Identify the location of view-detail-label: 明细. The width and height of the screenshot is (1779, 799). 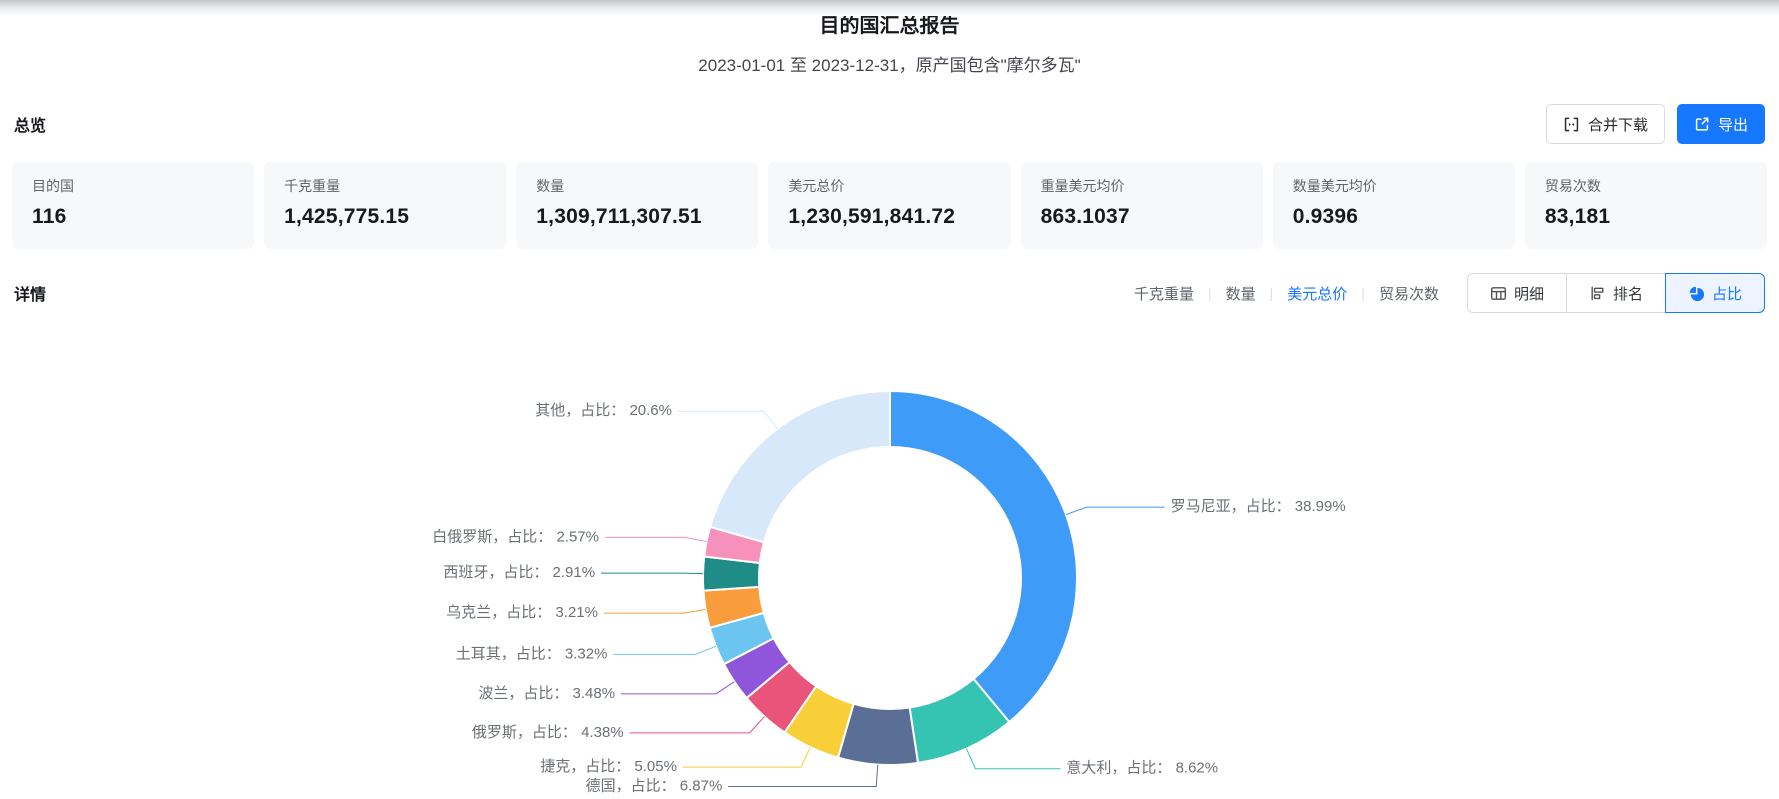
(1528, 294).